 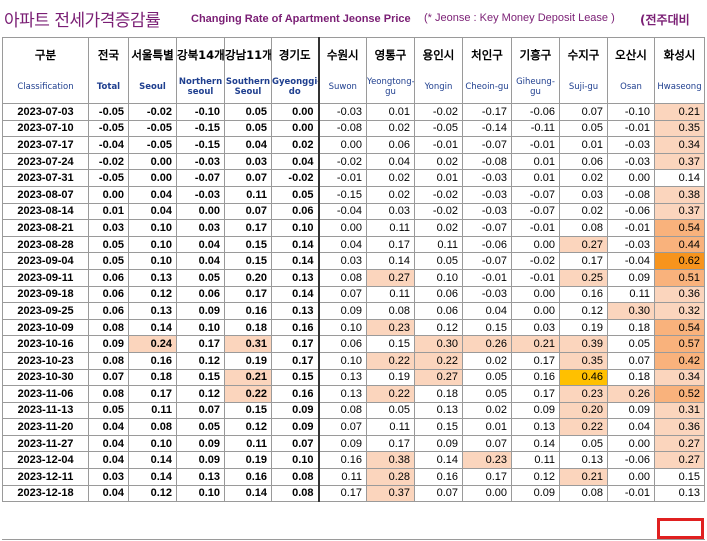 What do you see at coordinates (45, 294) in the screenshot?
I see `row-date: 2023-09-18` at bounding box center [45, 294].